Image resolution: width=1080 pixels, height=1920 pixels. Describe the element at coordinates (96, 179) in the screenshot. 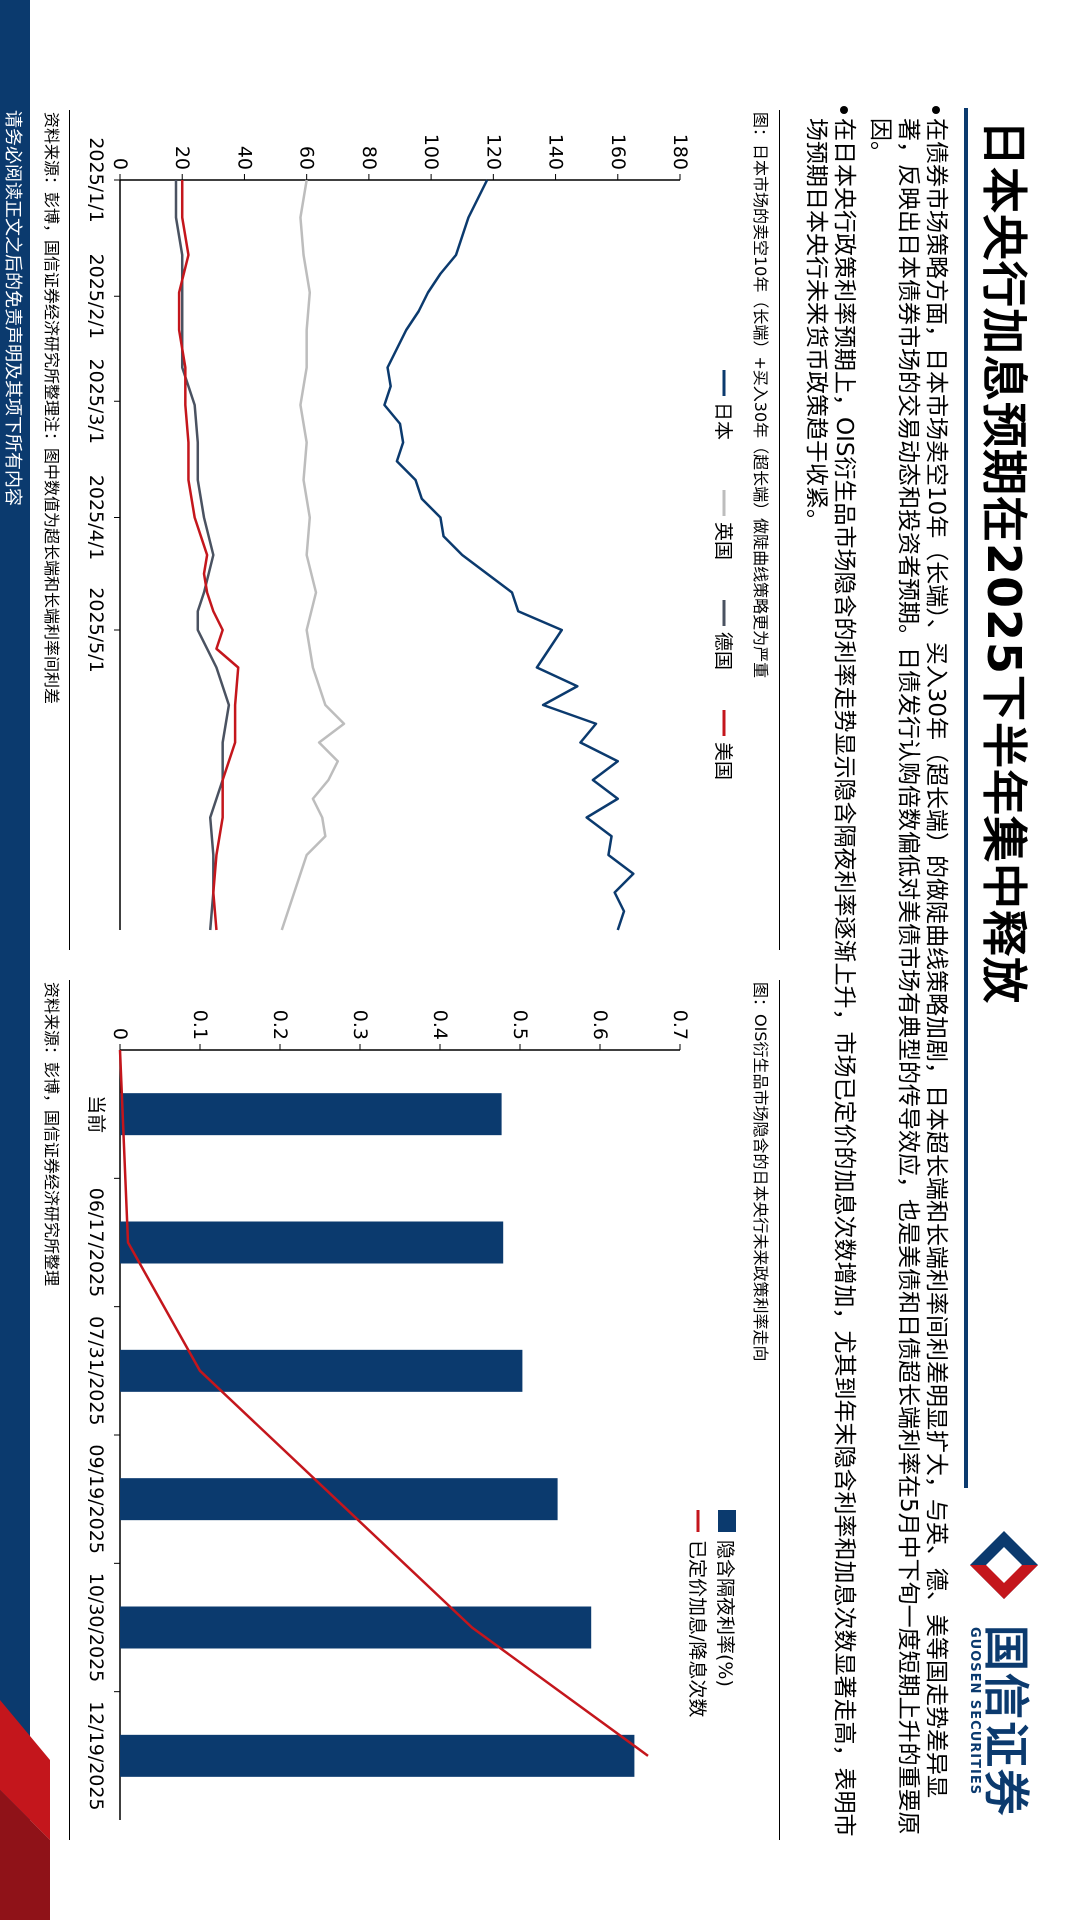

I see `x-tick-label: 2025/1/1` at that location.